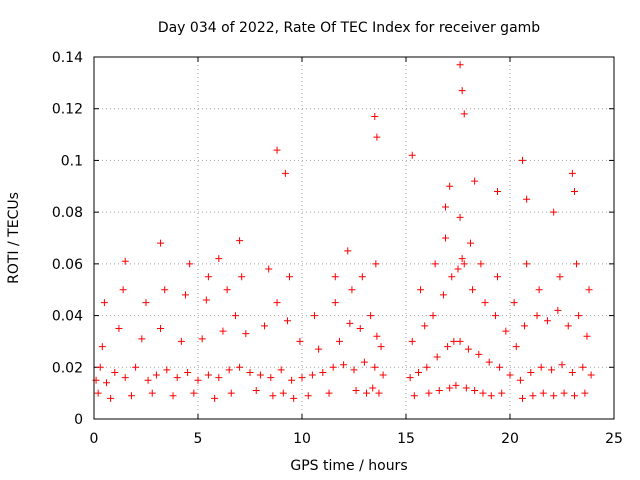  Describe the element at coordinates (67, 368) in the screenshot. I see `y-tick-label: 0.02` at that location.